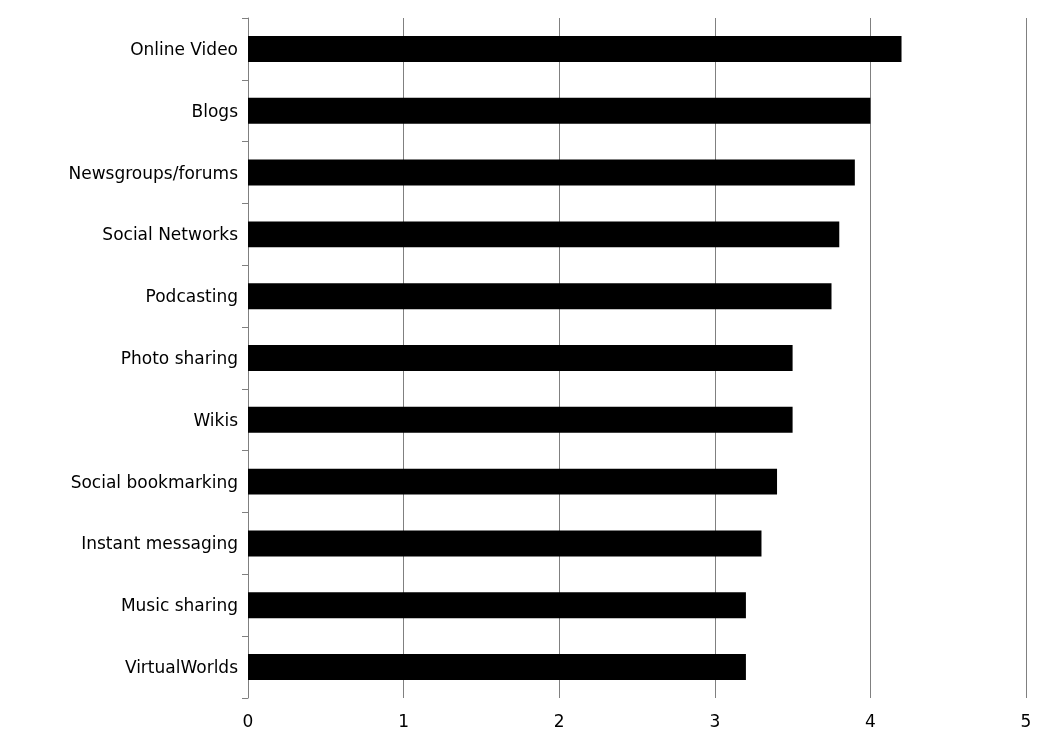 This screenshot has height=746, width=1048. Describe the element at coordinates (153, 172) in the screenshot. I see `y-tick-label: Newsgroups/forums` at that location.